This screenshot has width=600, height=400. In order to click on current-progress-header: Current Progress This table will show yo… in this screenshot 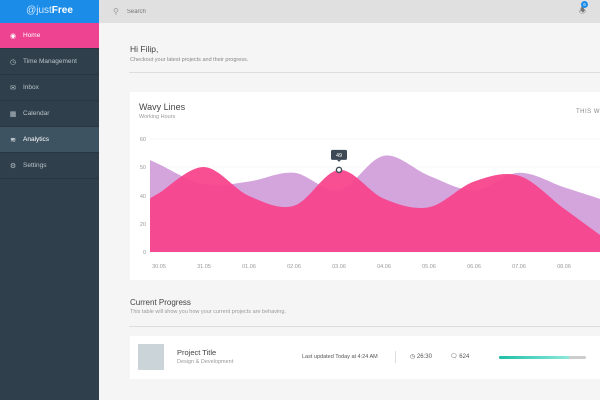, I will do `click(208, 306)`.